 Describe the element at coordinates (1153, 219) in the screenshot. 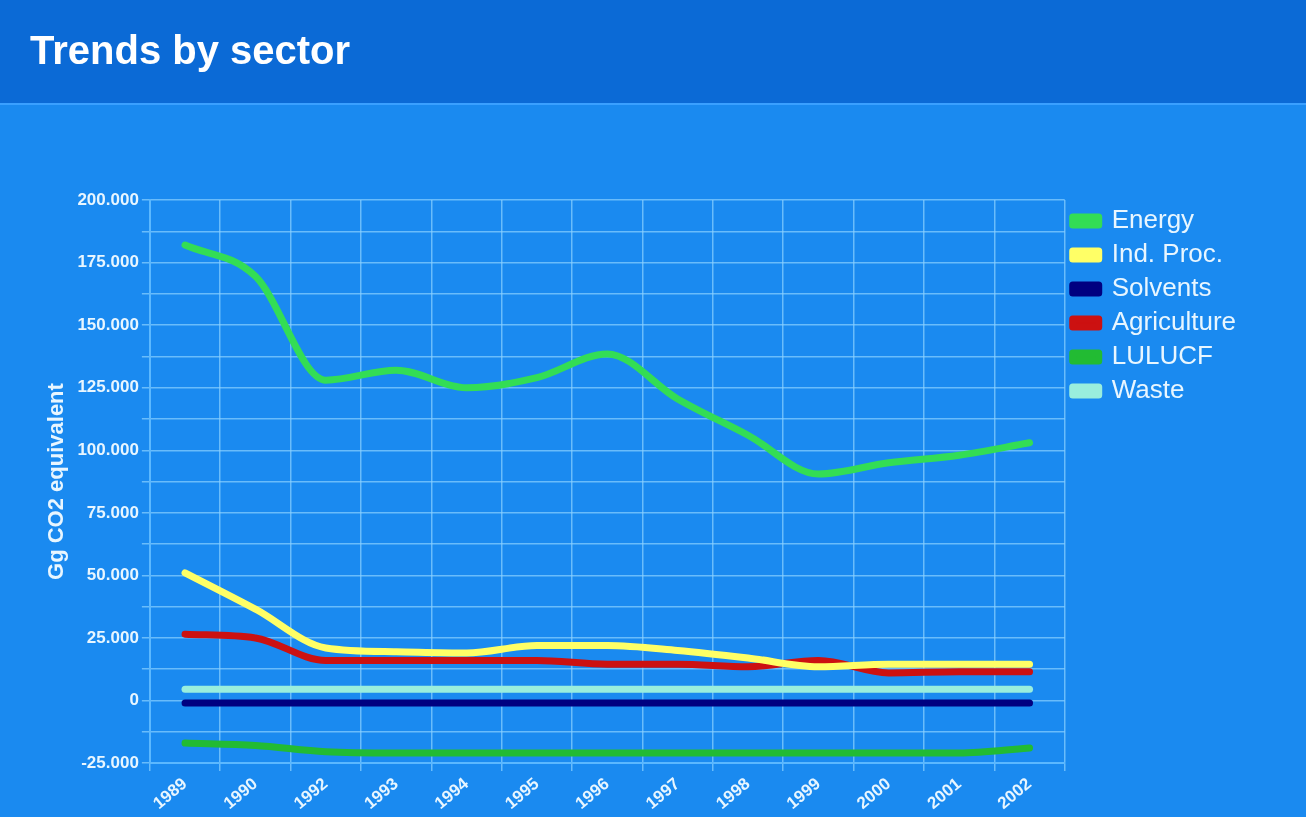

I see `legend-label: Energy` at that location.